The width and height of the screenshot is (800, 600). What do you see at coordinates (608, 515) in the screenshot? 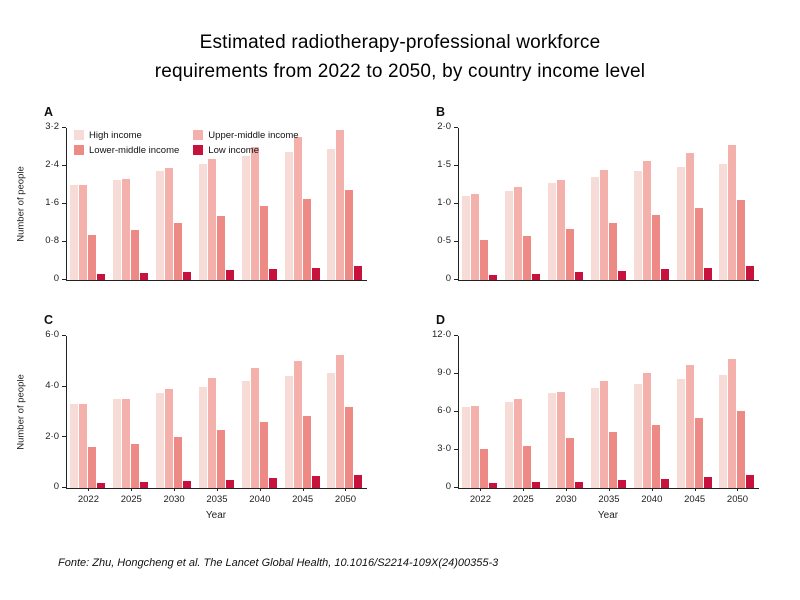
I see `x-axis-label: Year` at bounding box center [608, 515].